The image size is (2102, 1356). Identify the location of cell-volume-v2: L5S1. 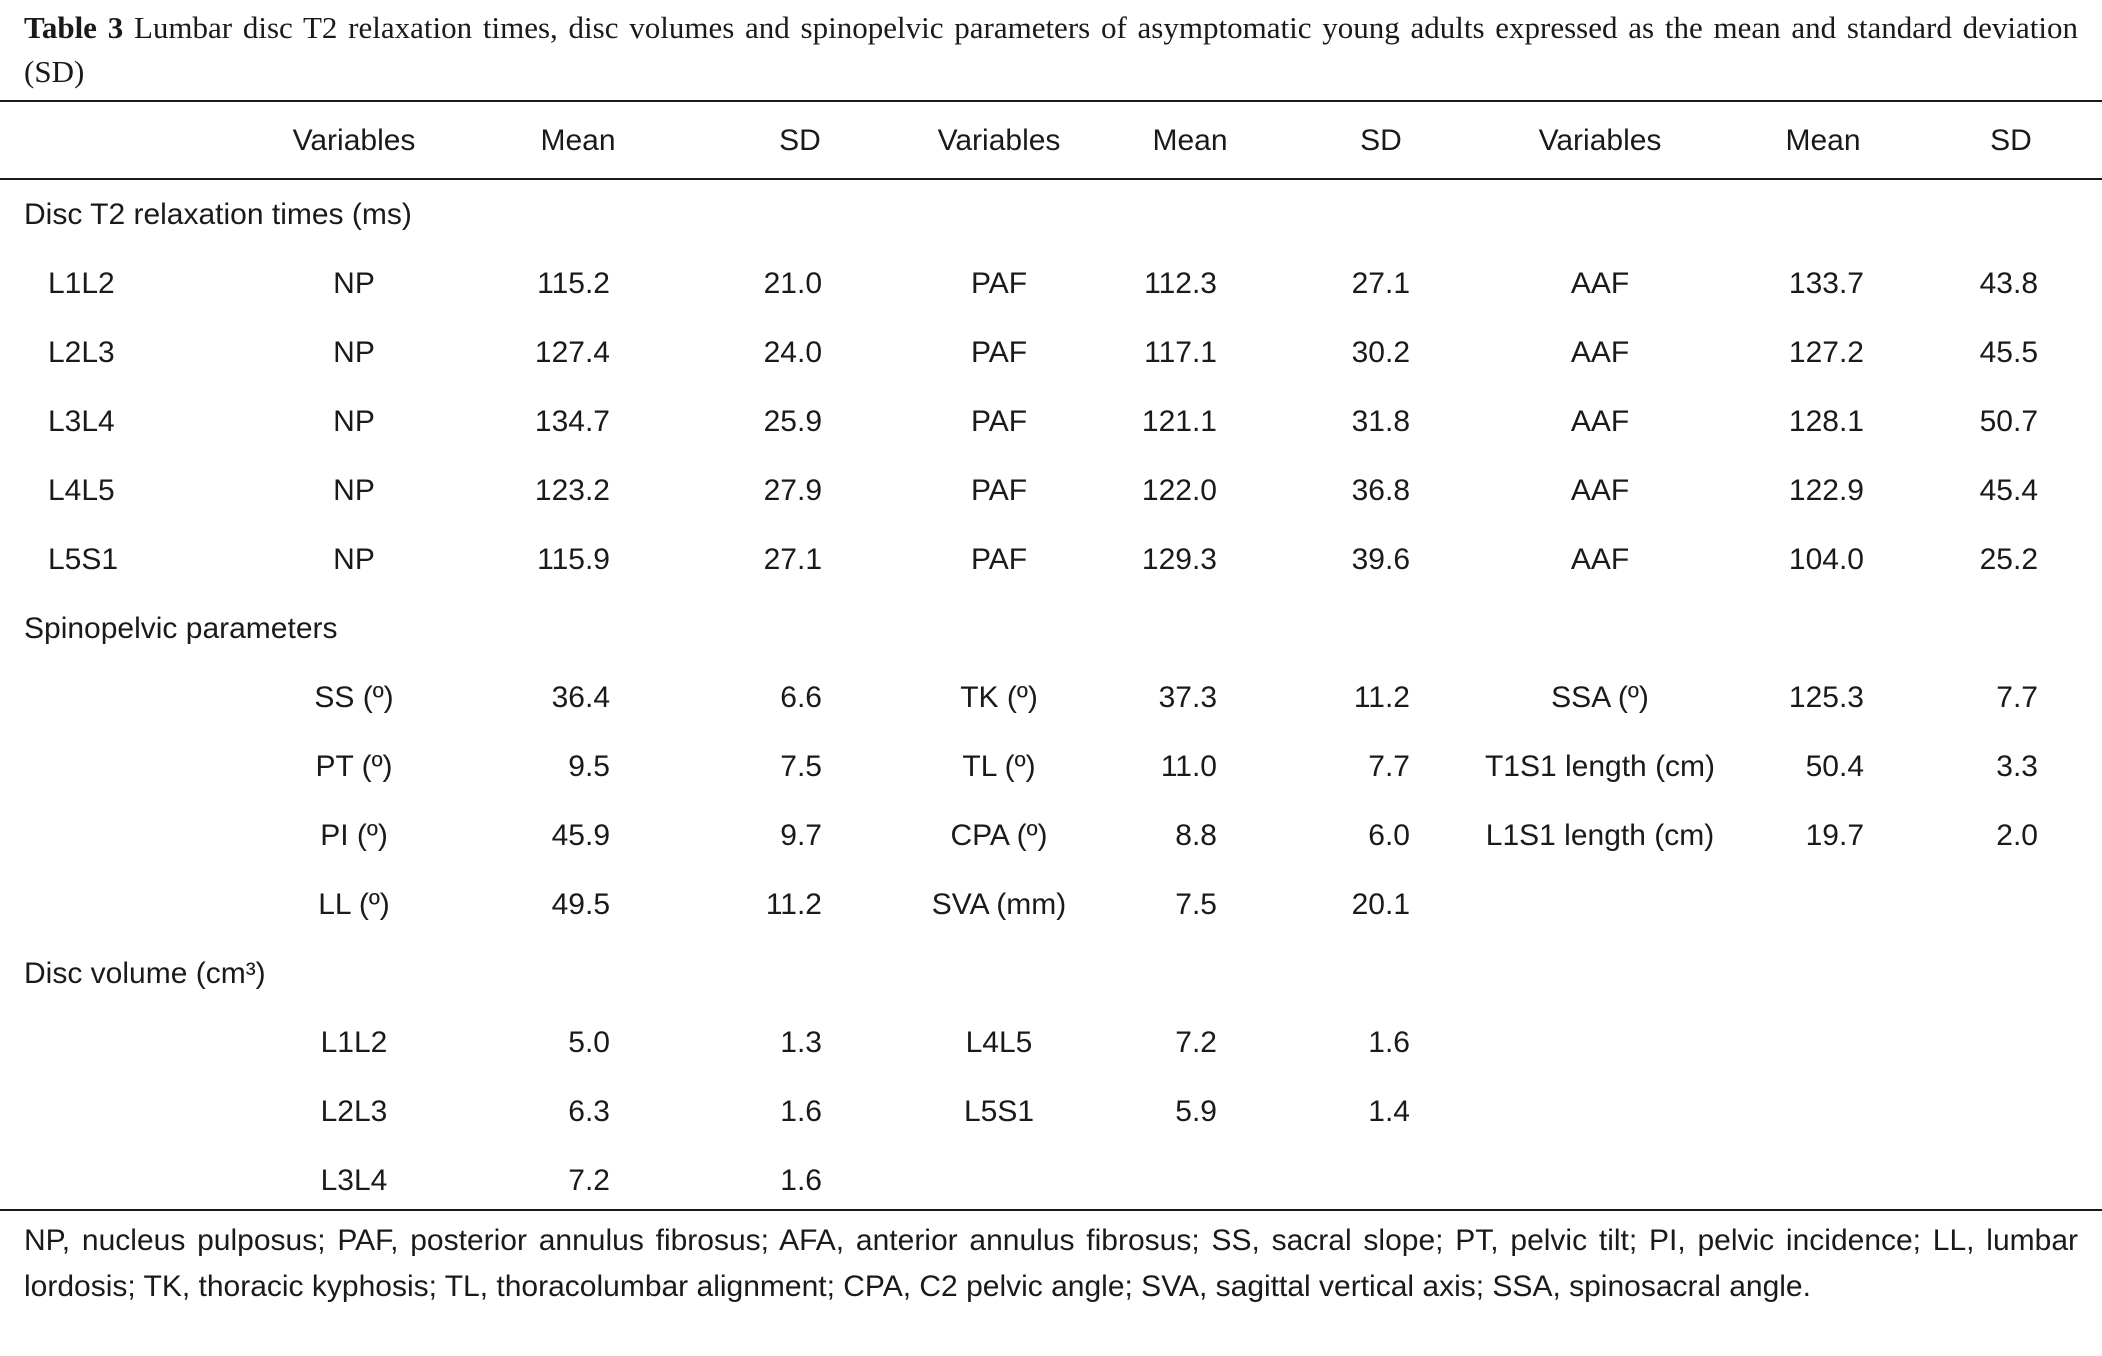
(999, 1111).